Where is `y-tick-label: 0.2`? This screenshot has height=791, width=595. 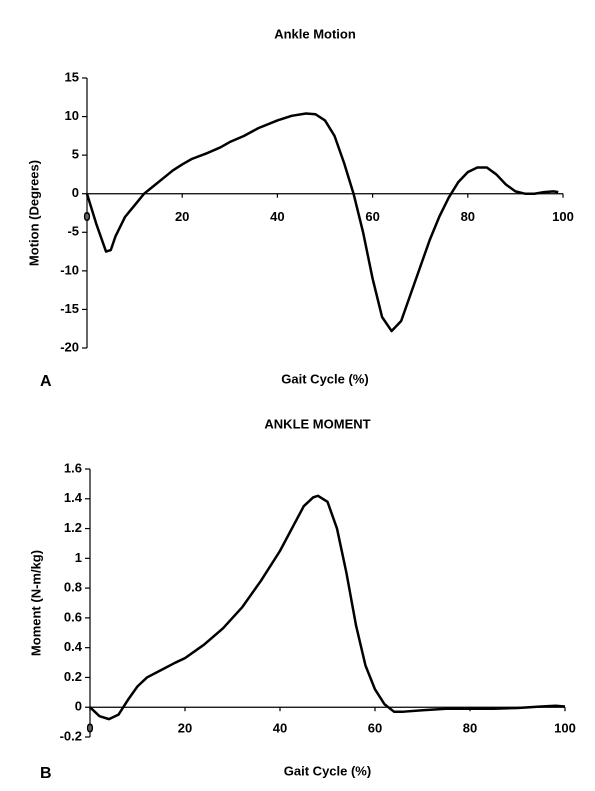 y-tick-label: 0.2 is located at coordinates (73, 676).